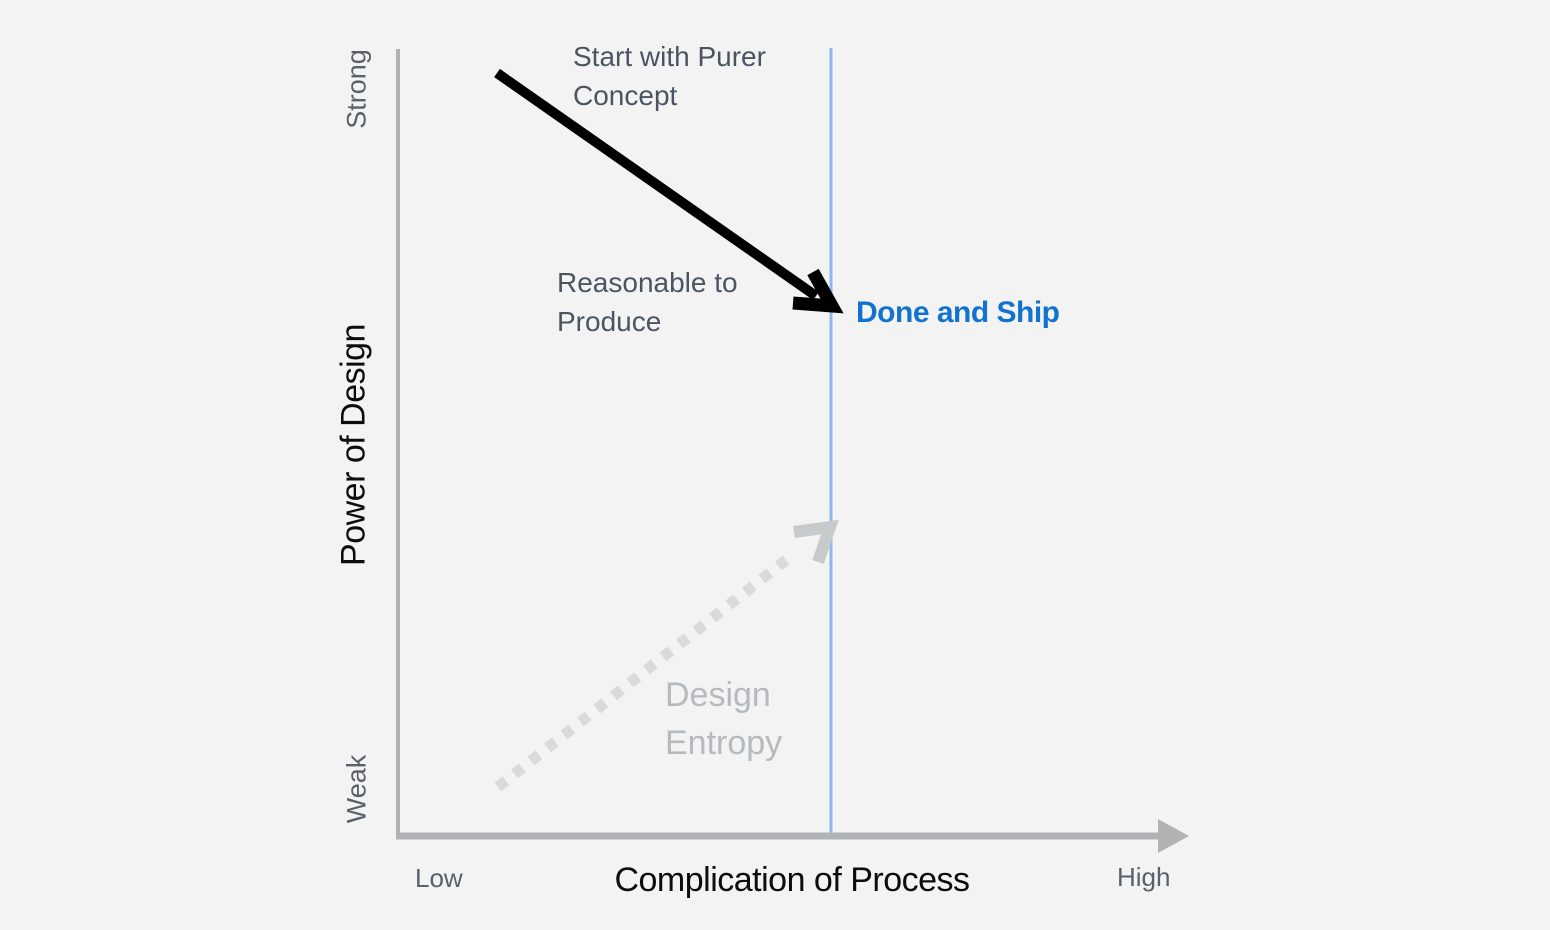 Image resolution: width=1550 pixels, height=930 pixels. What do you see at coordinates (353, 445) in the screenshot?
I see `y-axis-title: Power of Design` at bounding box center [353, 445].